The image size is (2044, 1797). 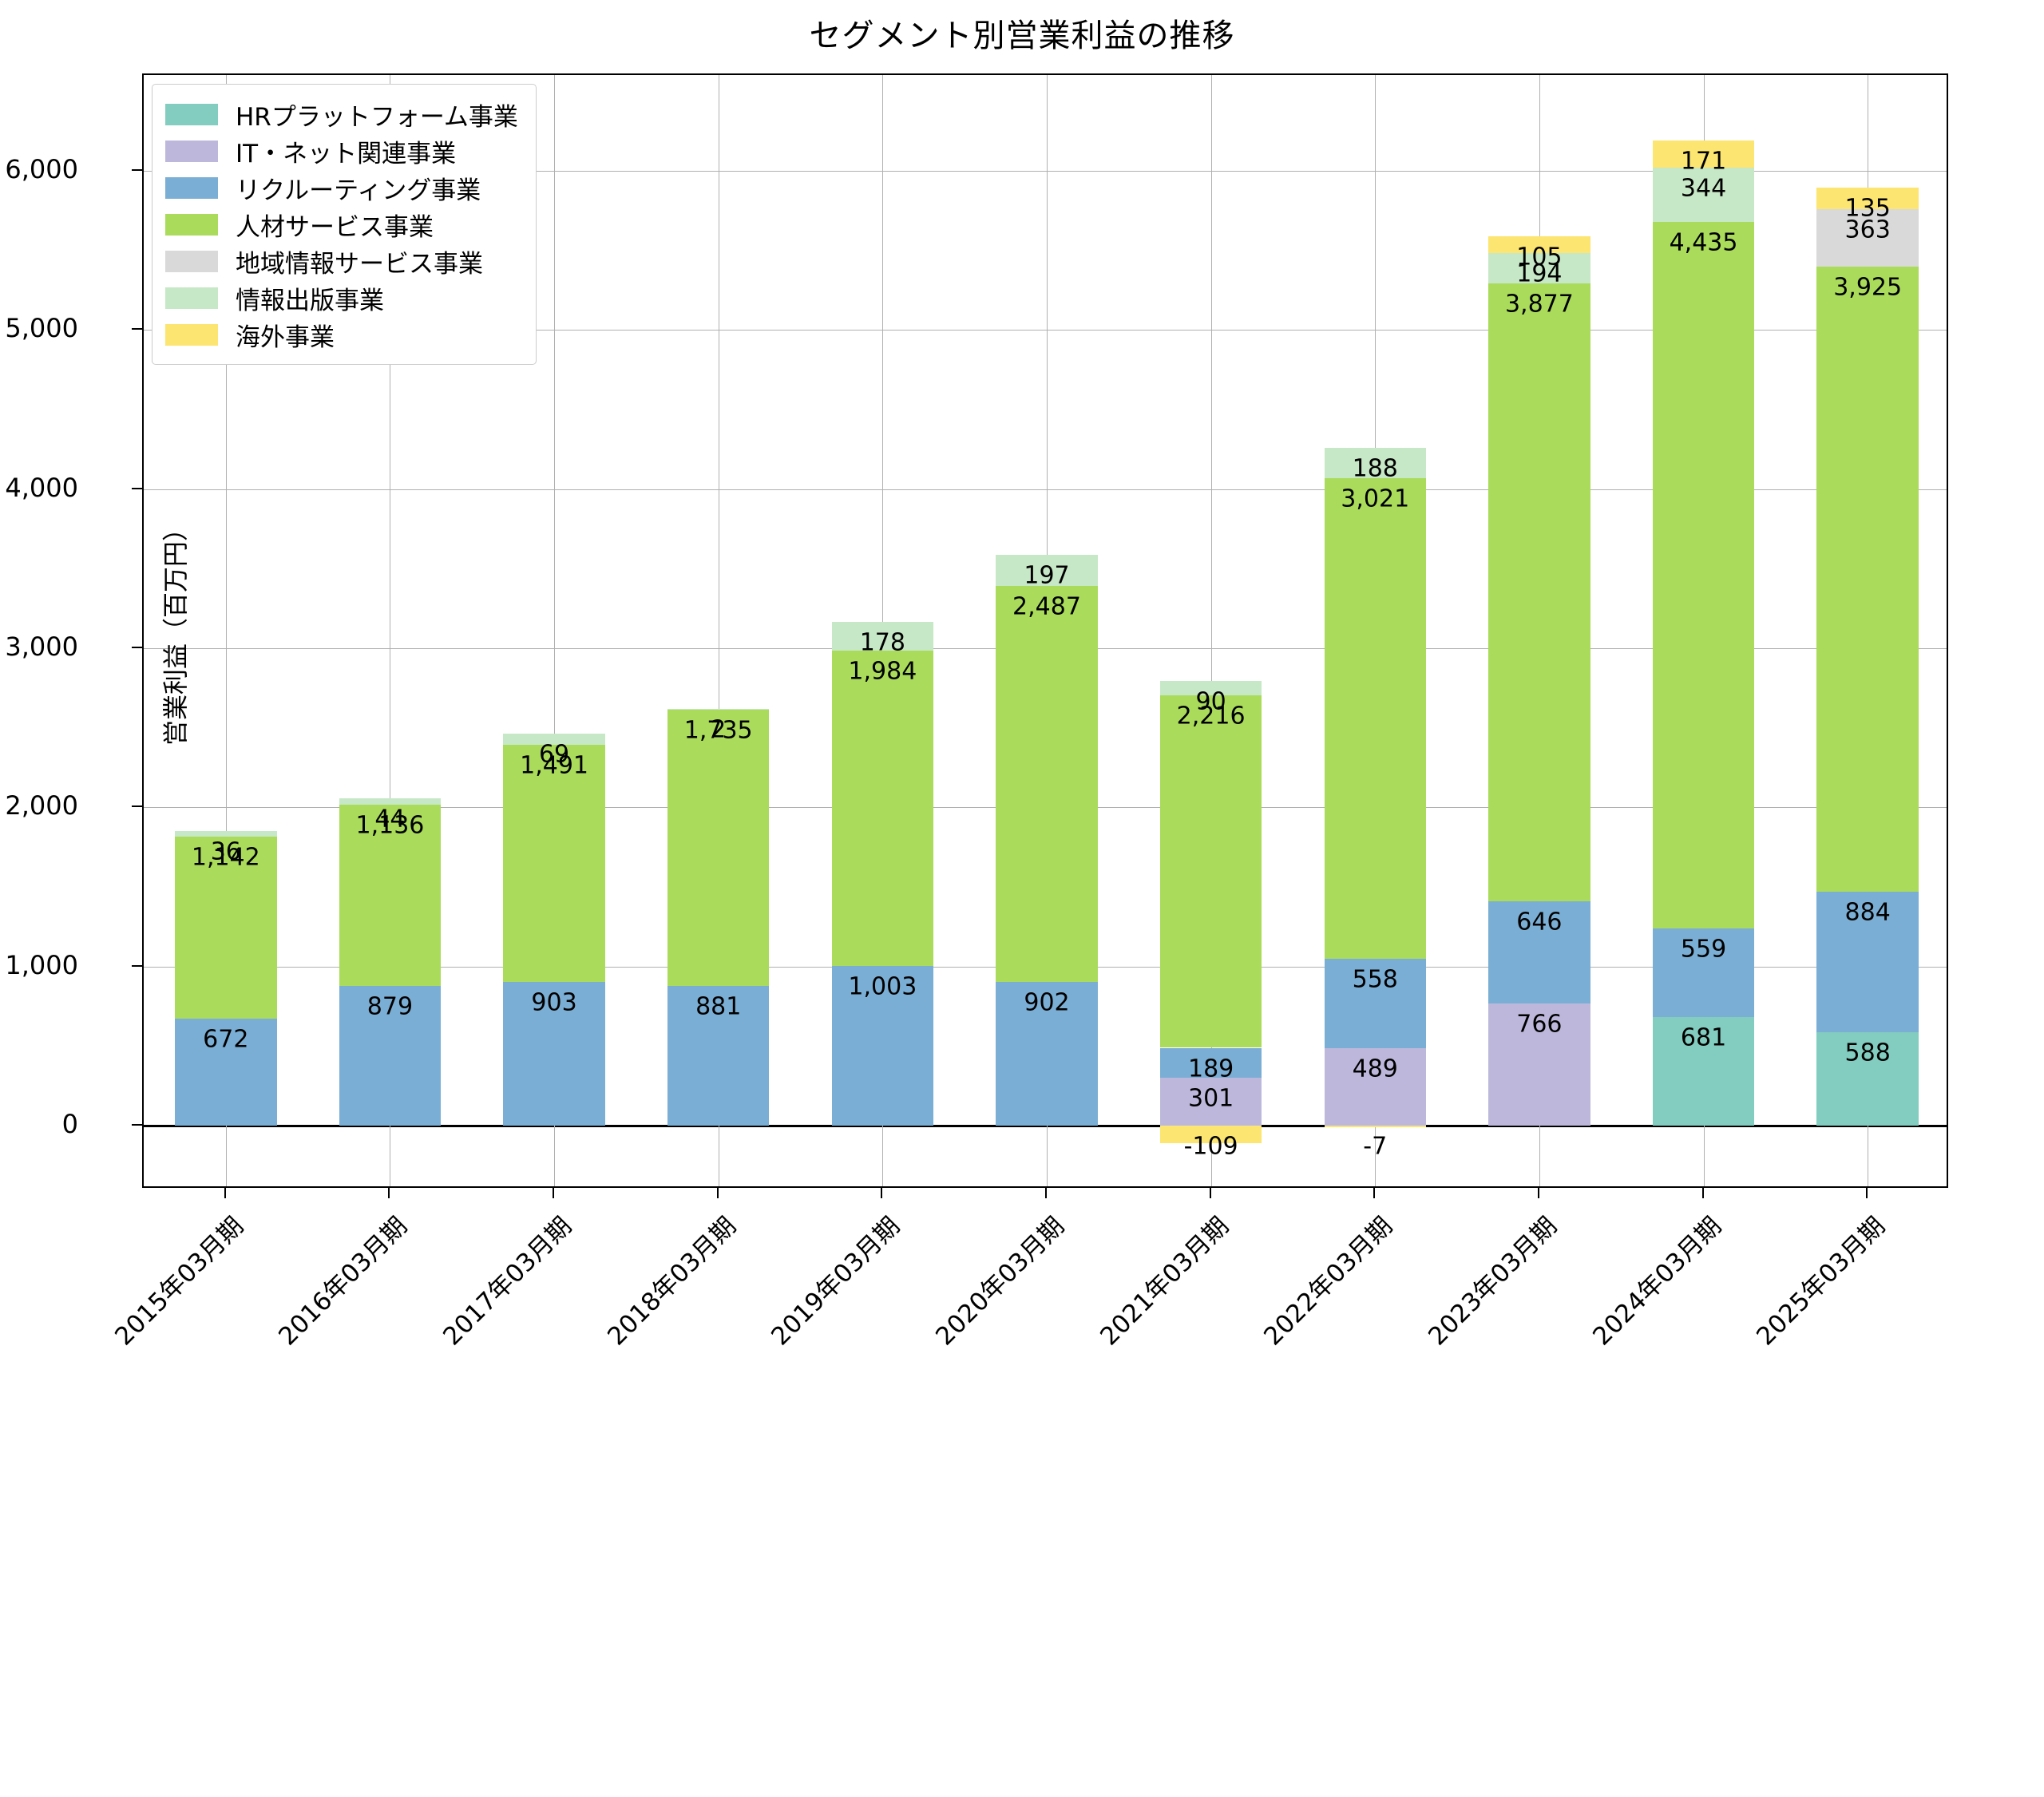 What do you see at coordinates (41, 646) in the screenshot?
I see `y-axis-tick-label: 3,000` at bounding box center [41, 646].